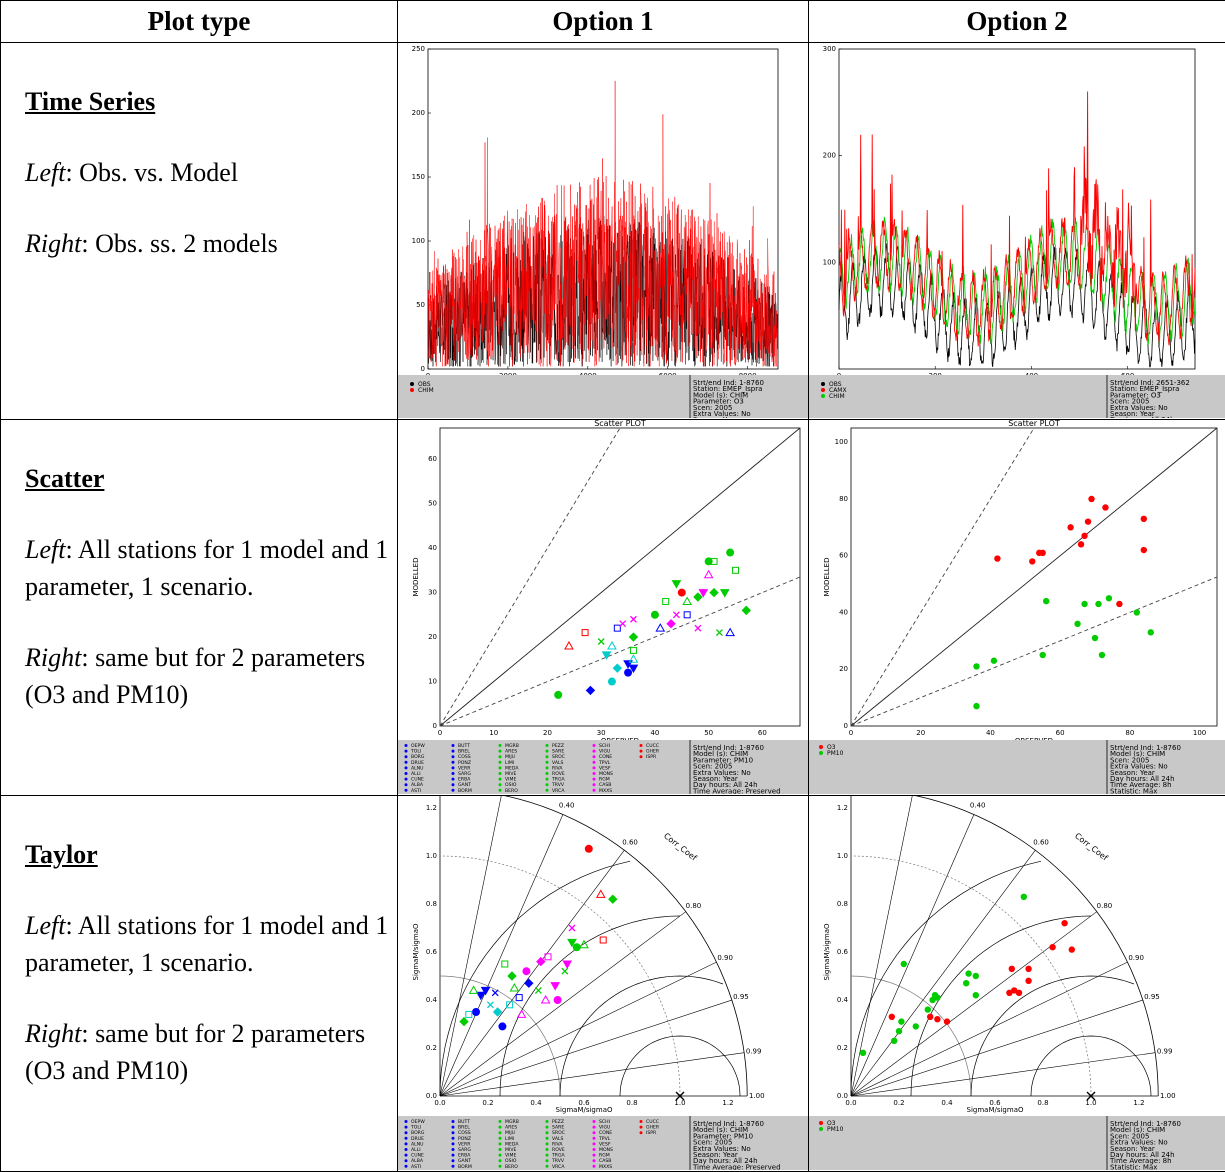 The height and width of the screenshot is (1172, 1225). I want to click on row-title: Taylor, so click(211, 854).